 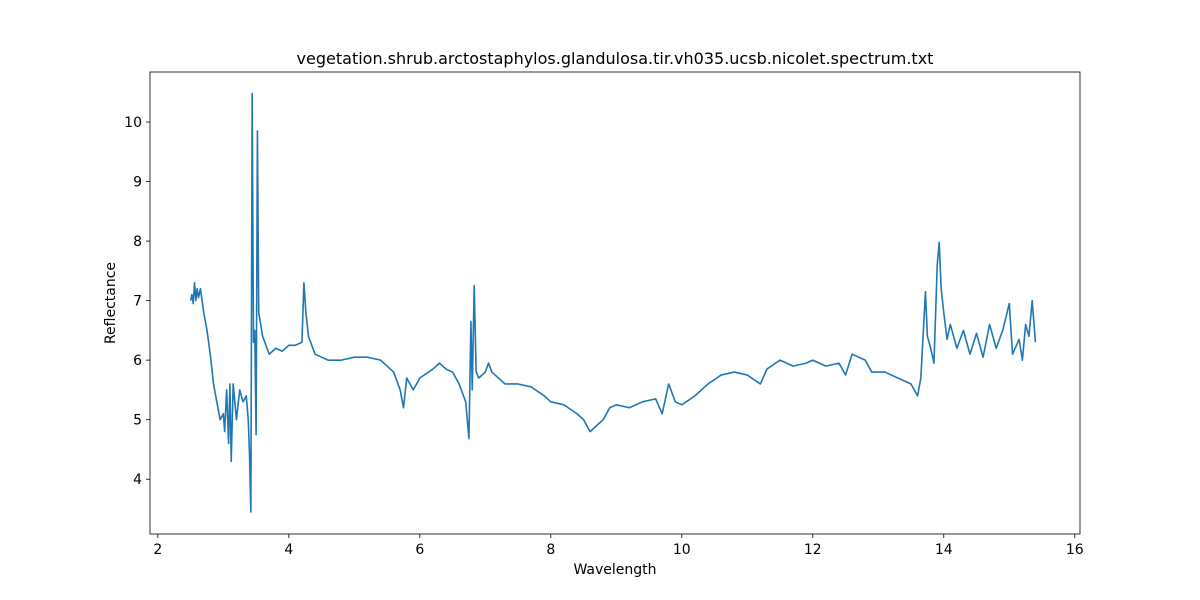 What do you see at coordinates (137, 361) in the screenshot?
I see `y-tick-label: 6` at bounding box center [137, 361].